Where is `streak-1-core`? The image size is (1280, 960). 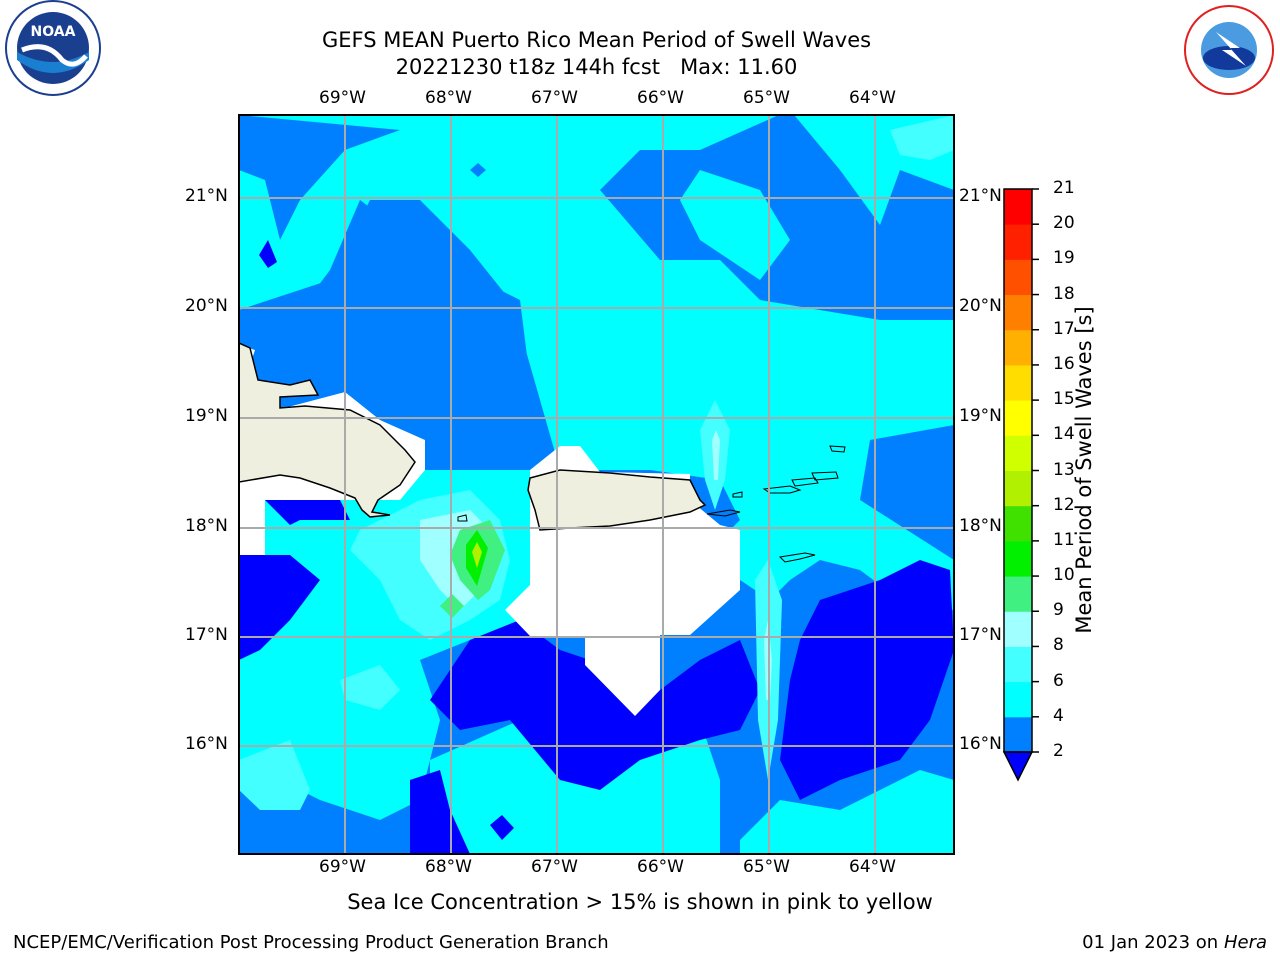 streak-1-core is located at coordinates (716, 455).